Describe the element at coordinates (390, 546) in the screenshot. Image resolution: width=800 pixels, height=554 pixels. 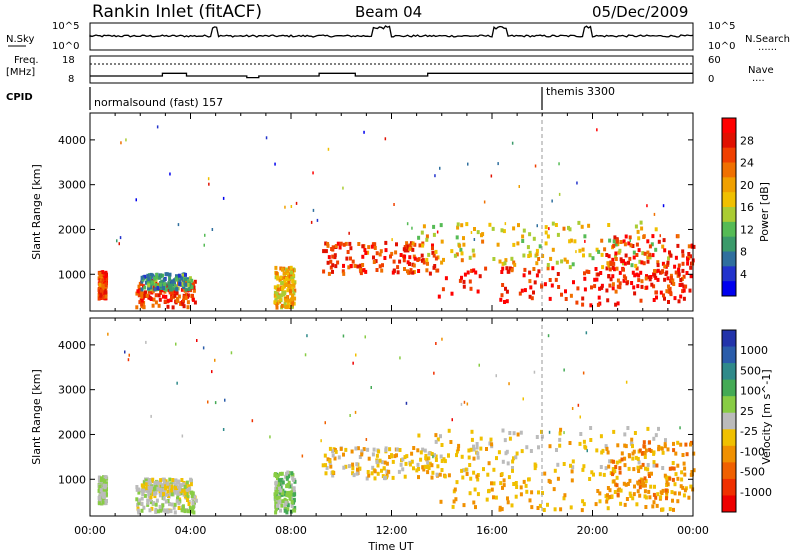
I see `time-axis-label: Time UT` at that location.